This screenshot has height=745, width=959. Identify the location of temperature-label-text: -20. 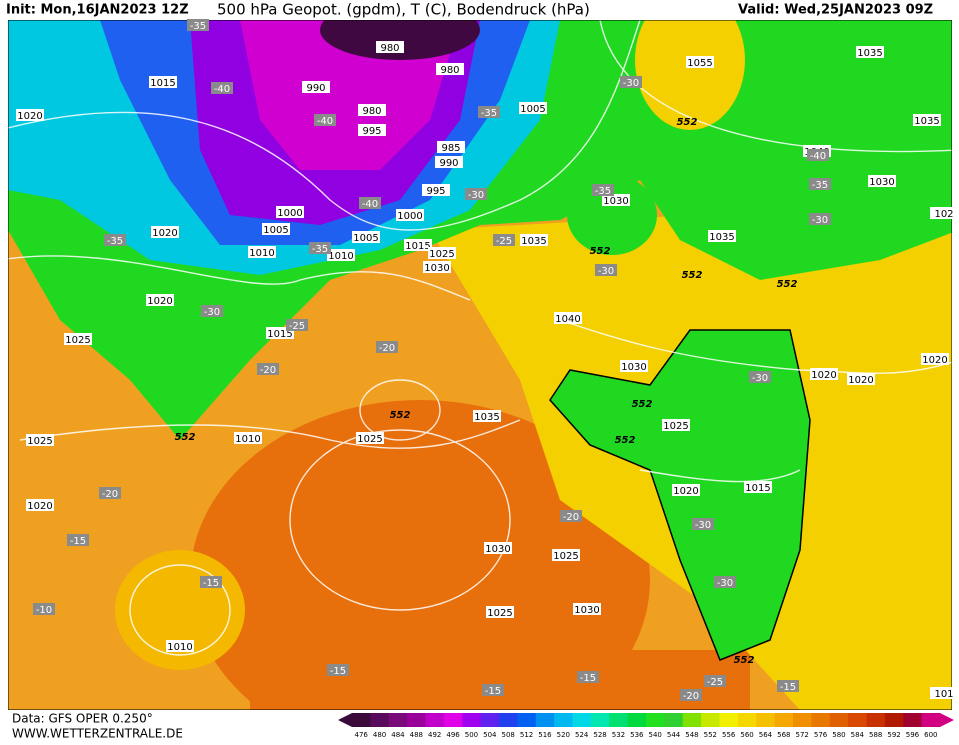
(691, 696).